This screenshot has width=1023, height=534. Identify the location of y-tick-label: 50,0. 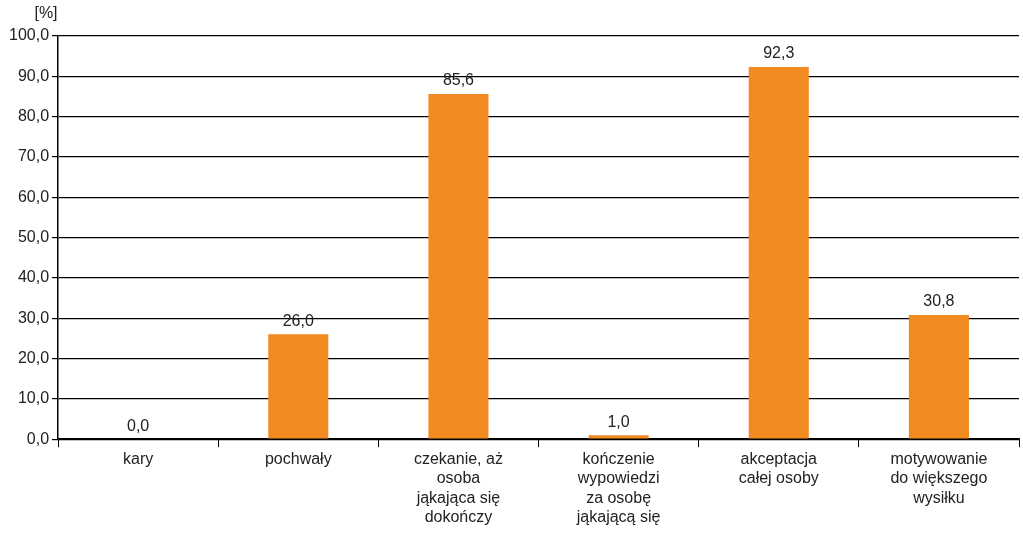
(33, 237).